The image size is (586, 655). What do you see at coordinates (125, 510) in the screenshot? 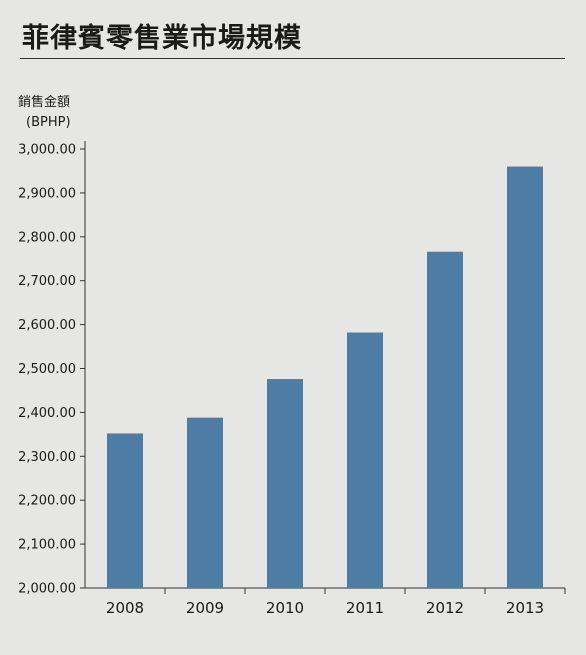
I see `bar-2008` at bounding box center [125, 510].